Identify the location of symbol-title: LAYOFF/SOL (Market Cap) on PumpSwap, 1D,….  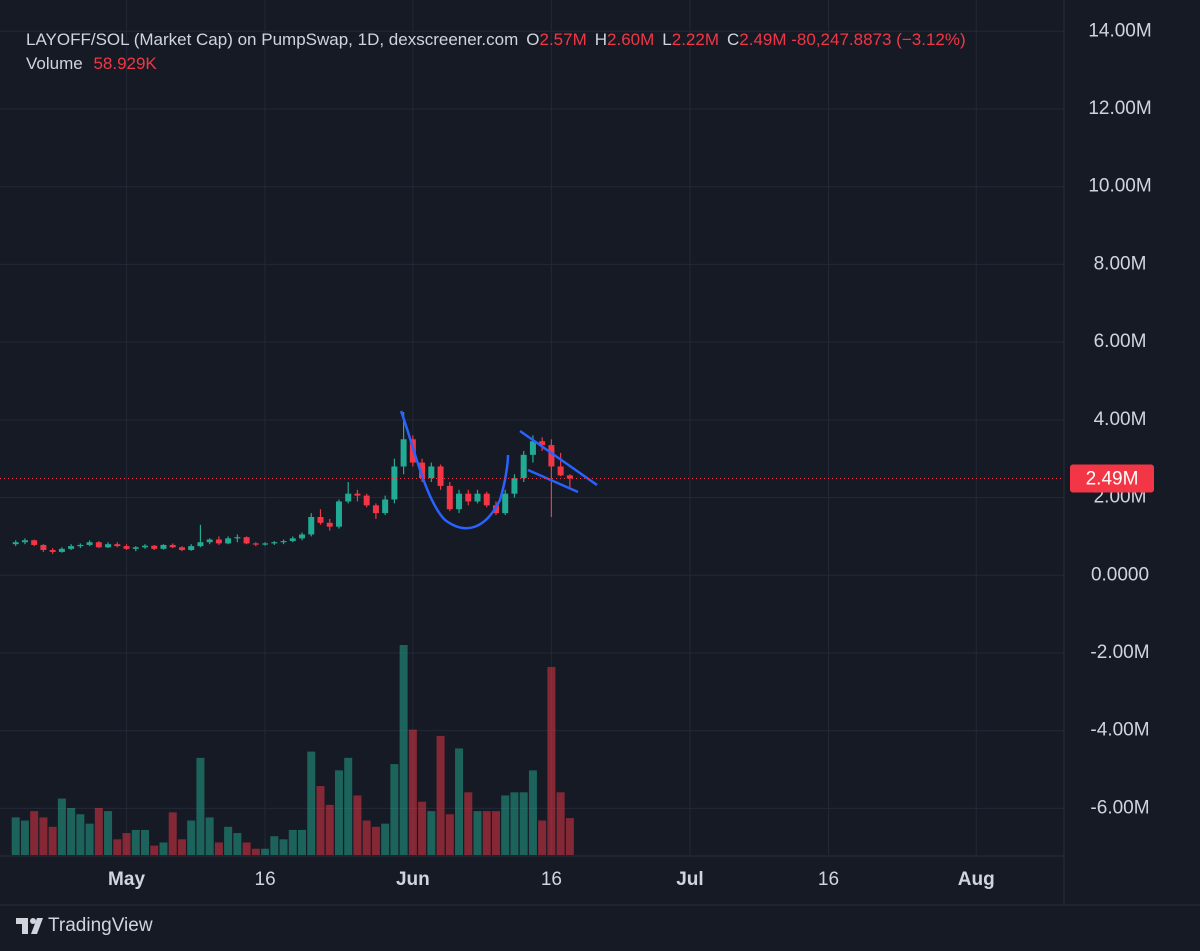
(272, 39).